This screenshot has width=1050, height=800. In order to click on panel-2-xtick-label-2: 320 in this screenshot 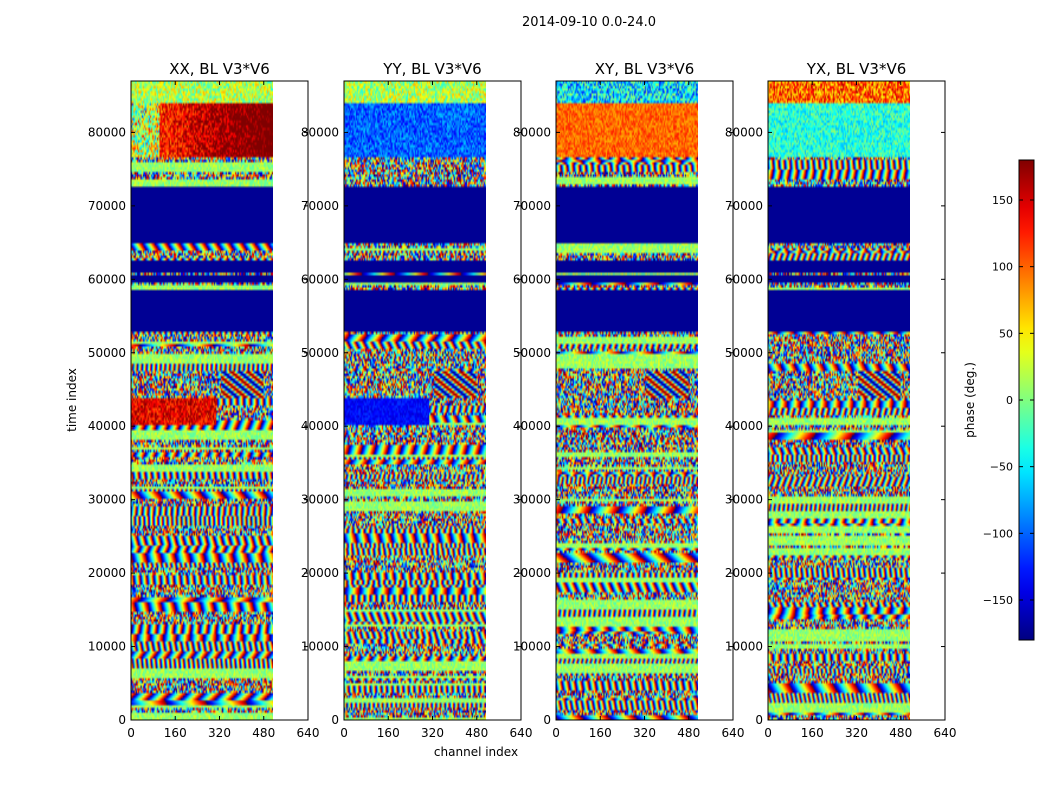, I will do `click(644, 733)`.